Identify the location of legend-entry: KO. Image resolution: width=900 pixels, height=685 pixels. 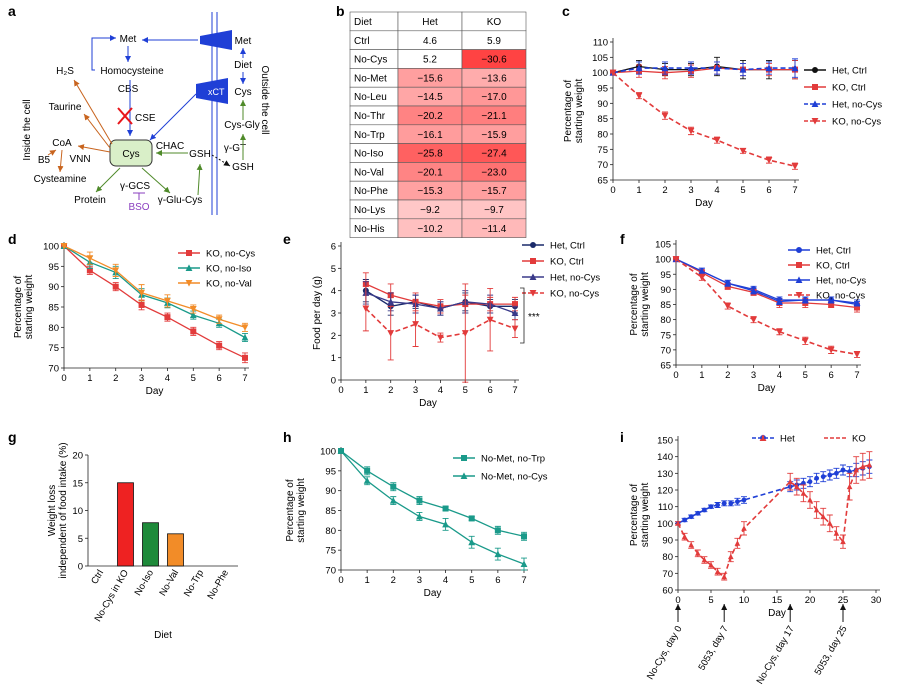
(859, 439).